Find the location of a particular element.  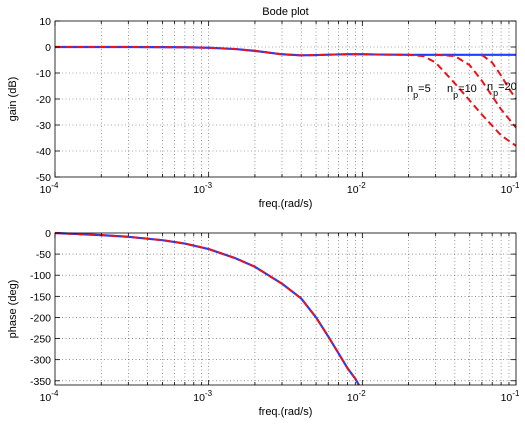

y-tick-label: -20 is located at coordinates (43, 100).